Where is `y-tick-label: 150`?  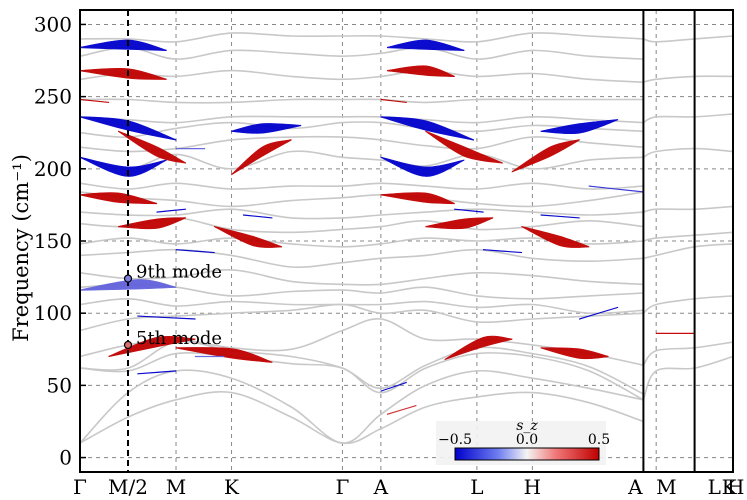
y-tick-label: 150 is located at coordinates (53, 241).